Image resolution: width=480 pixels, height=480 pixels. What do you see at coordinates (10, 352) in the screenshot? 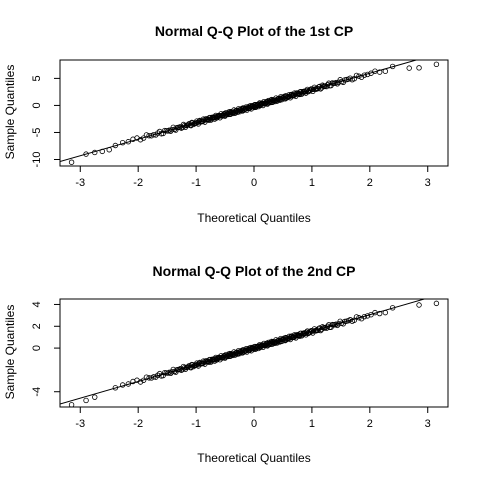
I see `y-axis-label-2: Sample Quantiles` at bounding box center [10, 352].